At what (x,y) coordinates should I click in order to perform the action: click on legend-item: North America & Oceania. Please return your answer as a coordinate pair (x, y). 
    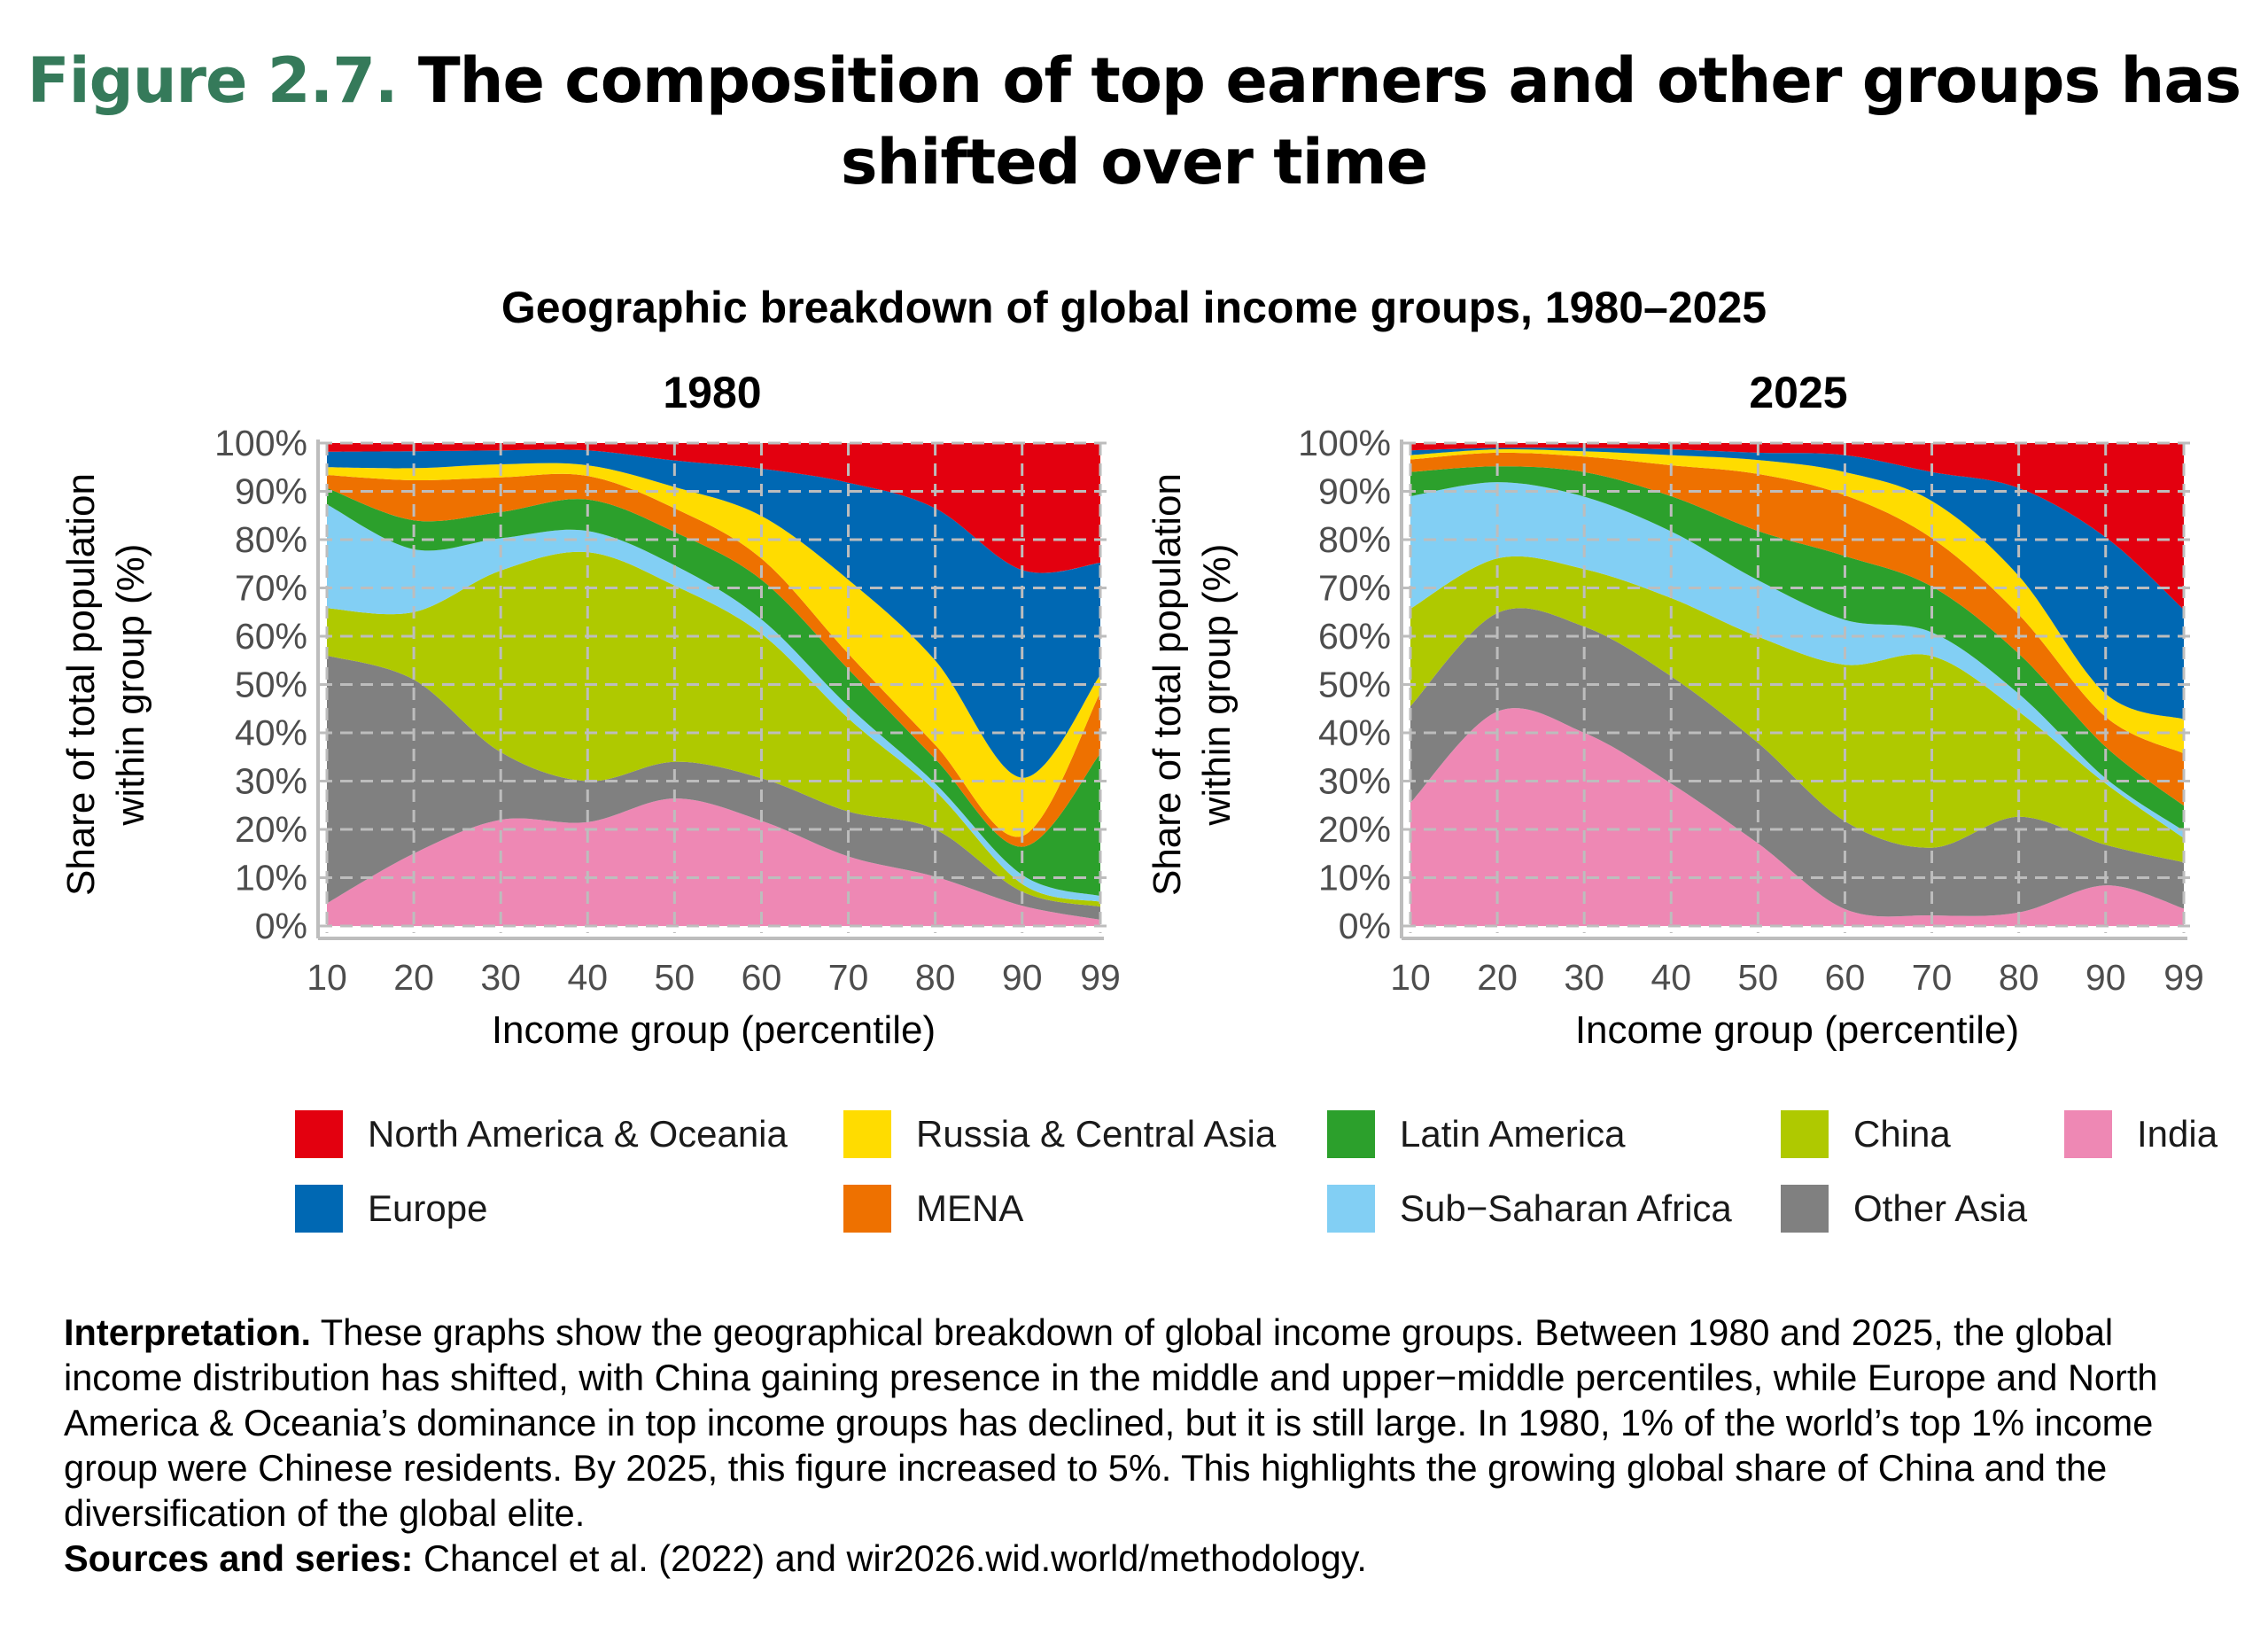
    Looking at the image, I should click on (541, 1134).